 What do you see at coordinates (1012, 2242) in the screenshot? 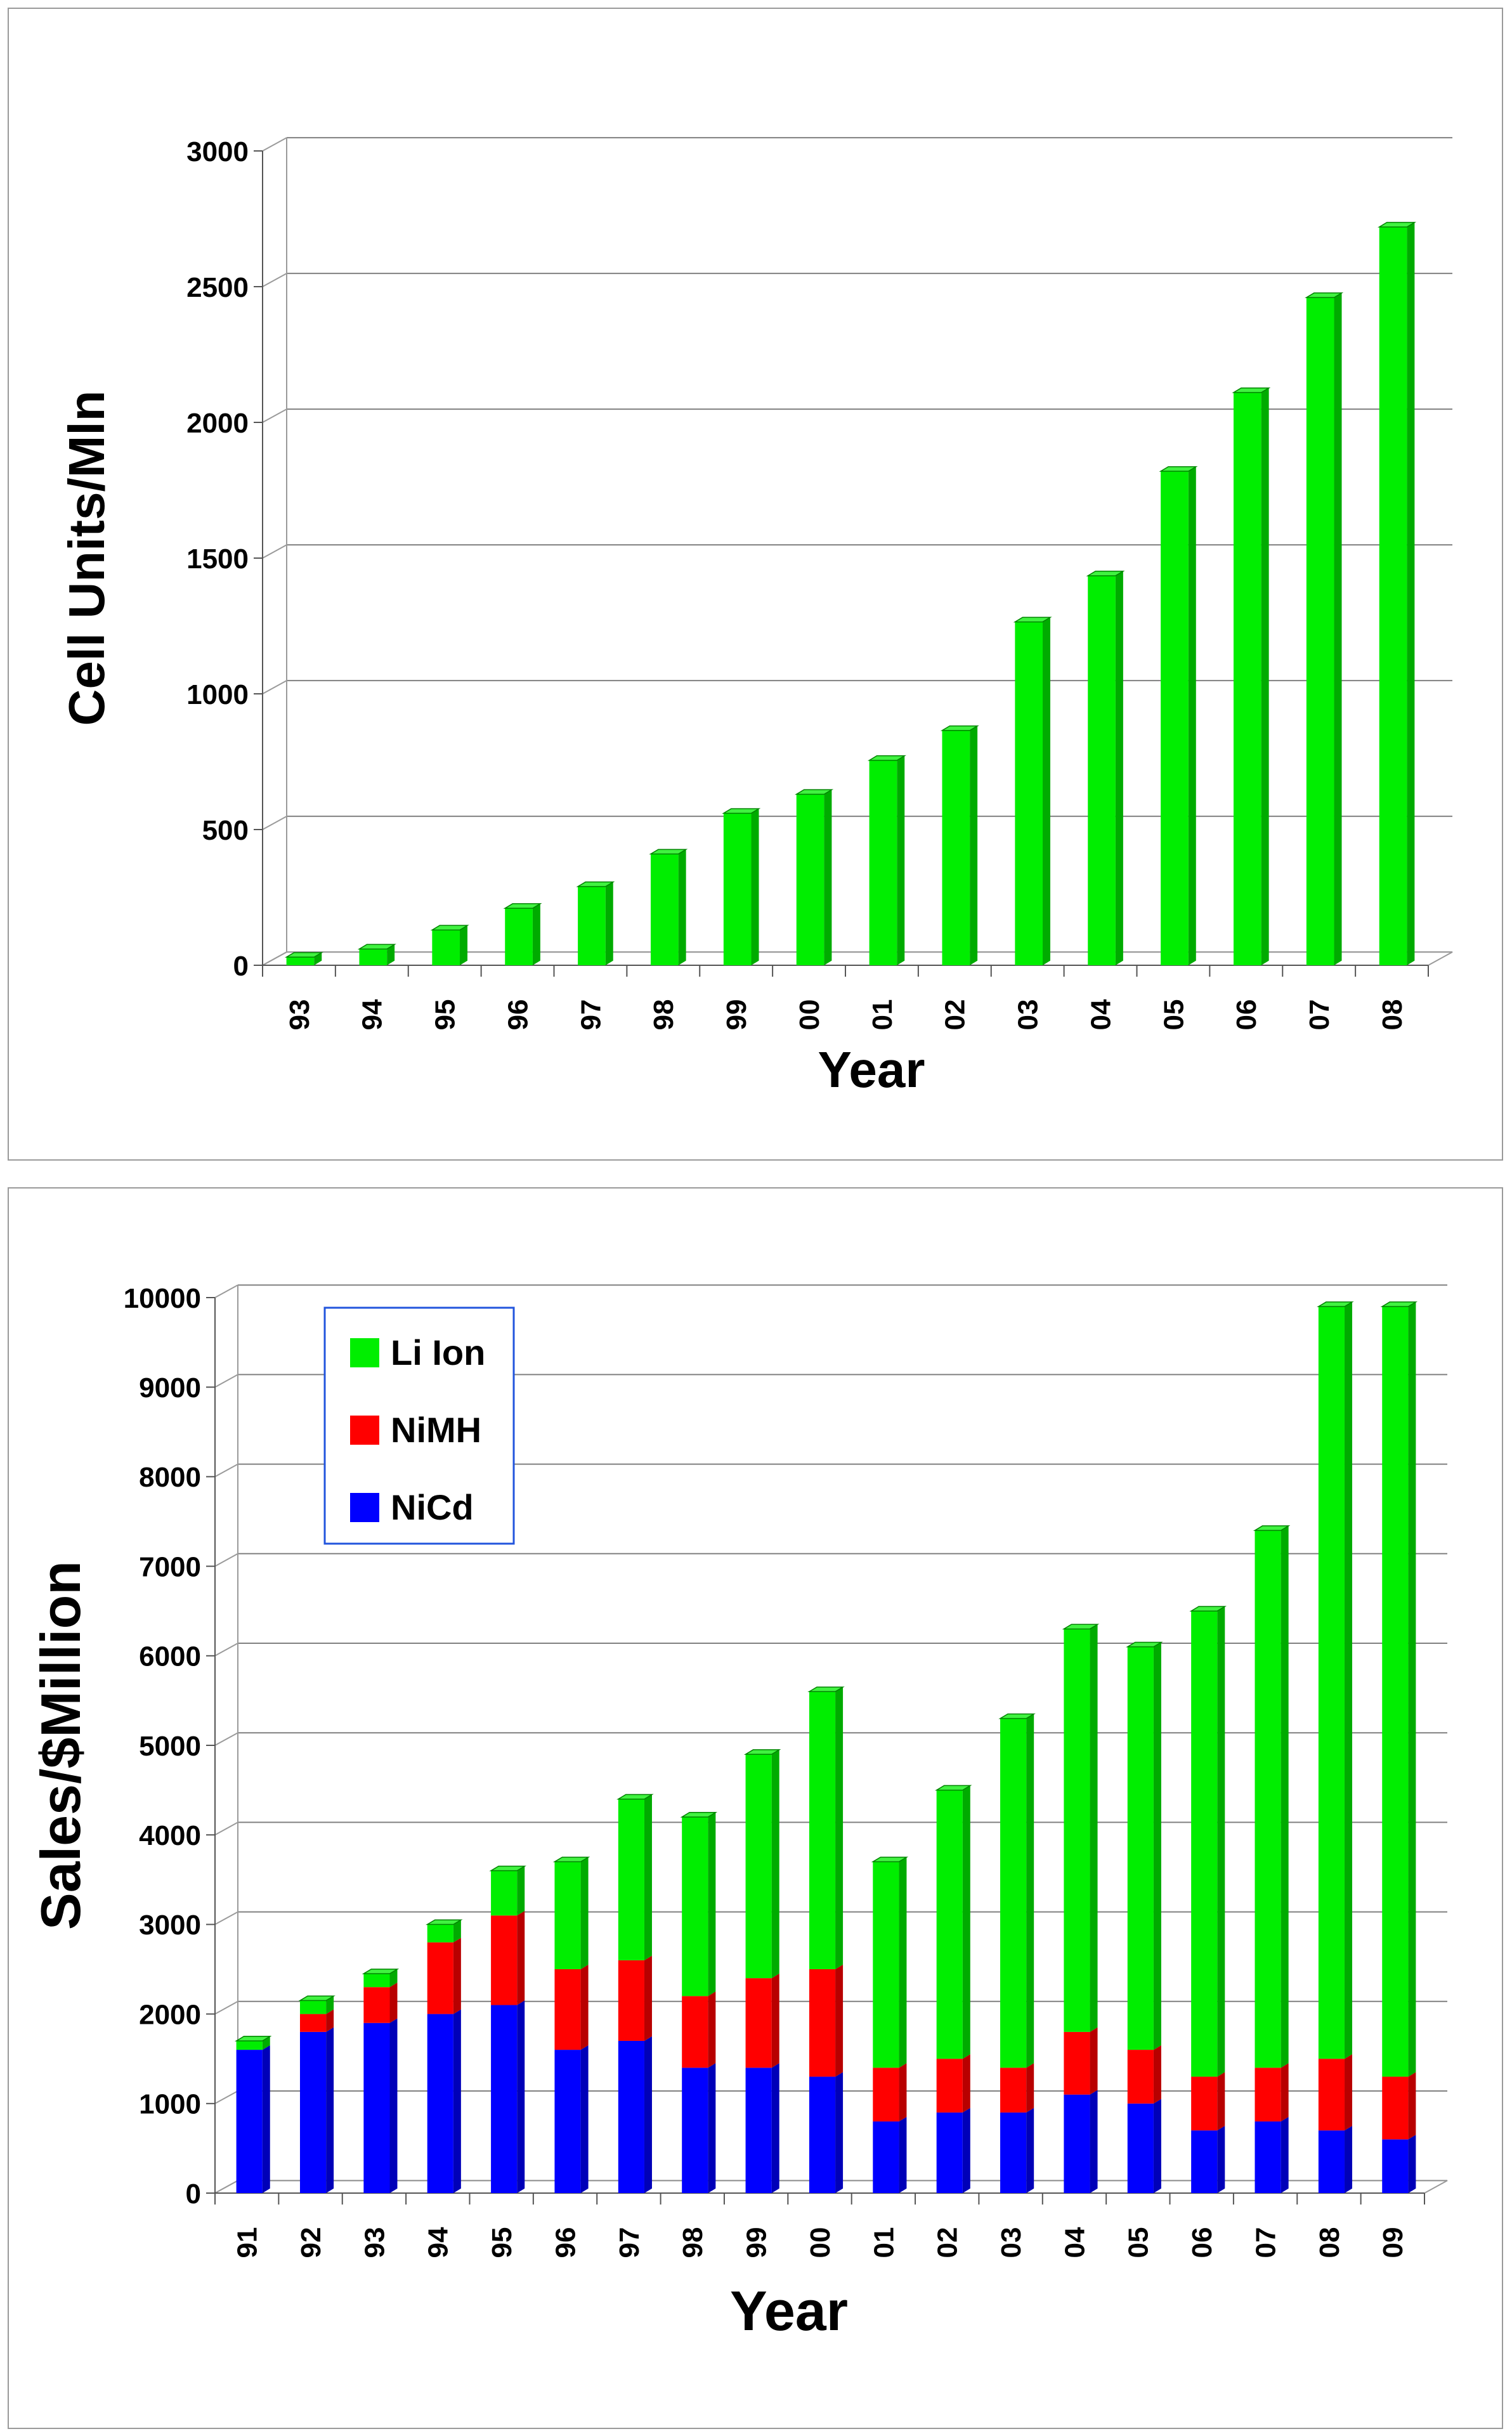
I see `x-tick-label: 03` at bounding box center [1012, 2242].